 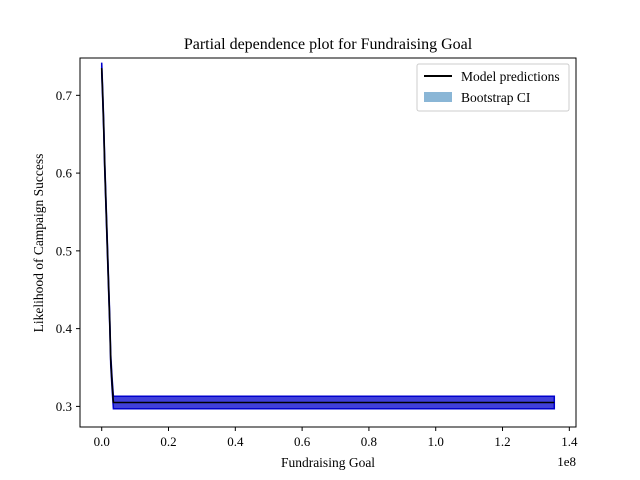 What do you see at coordinates (64, 95) in the screenshot?
I see `y-tick-label: 0.7` at bounding box center [64, 95].